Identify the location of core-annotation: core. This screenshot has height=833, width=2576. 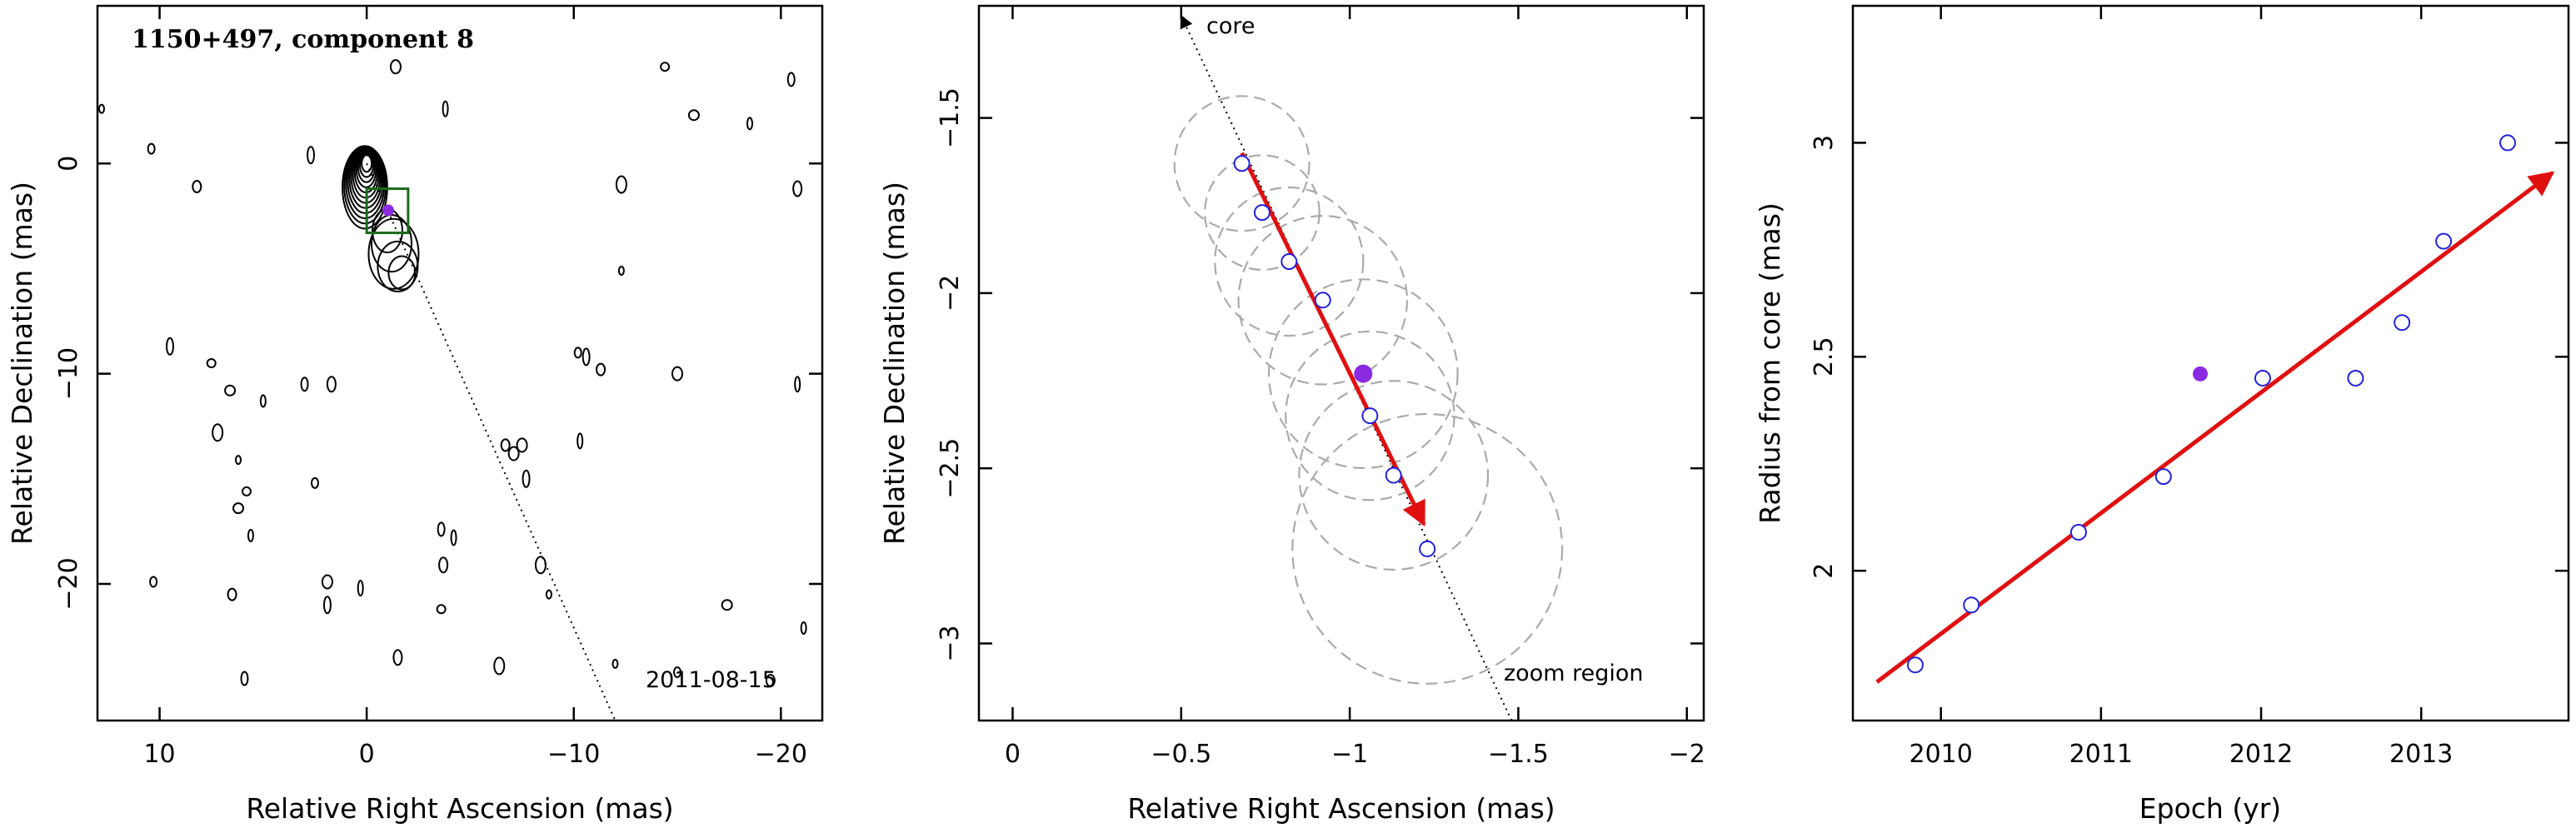
(1230, 26).